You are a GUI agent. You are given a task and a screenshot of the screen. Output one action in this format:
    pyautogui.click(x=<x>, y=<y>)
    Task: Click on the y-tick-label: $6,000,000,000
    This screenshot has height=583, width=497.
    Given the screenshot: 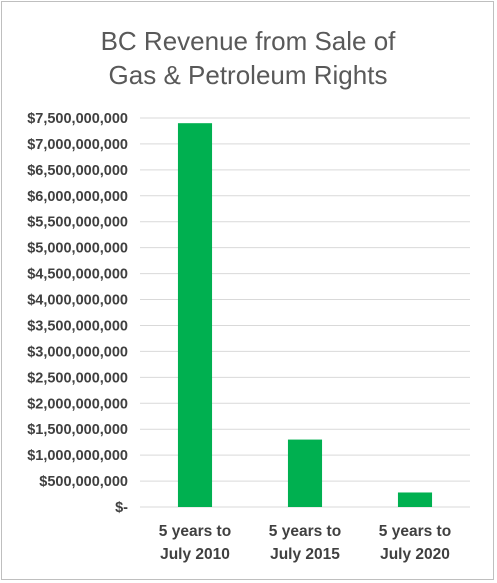 What is the action you would take?
    pyautogui.click(x=77, y=197)
    